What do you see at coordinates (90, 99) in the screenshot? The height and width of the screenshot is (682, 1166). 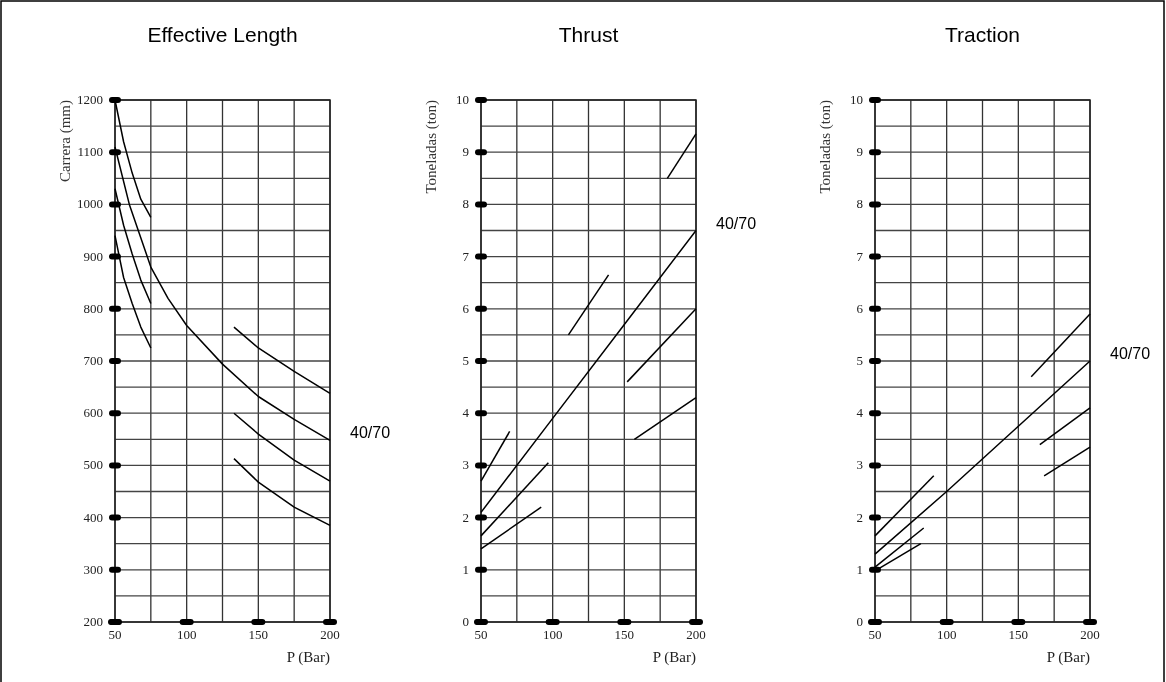 I see `y-tick-label: 1200` at bounding box center [90, 99].